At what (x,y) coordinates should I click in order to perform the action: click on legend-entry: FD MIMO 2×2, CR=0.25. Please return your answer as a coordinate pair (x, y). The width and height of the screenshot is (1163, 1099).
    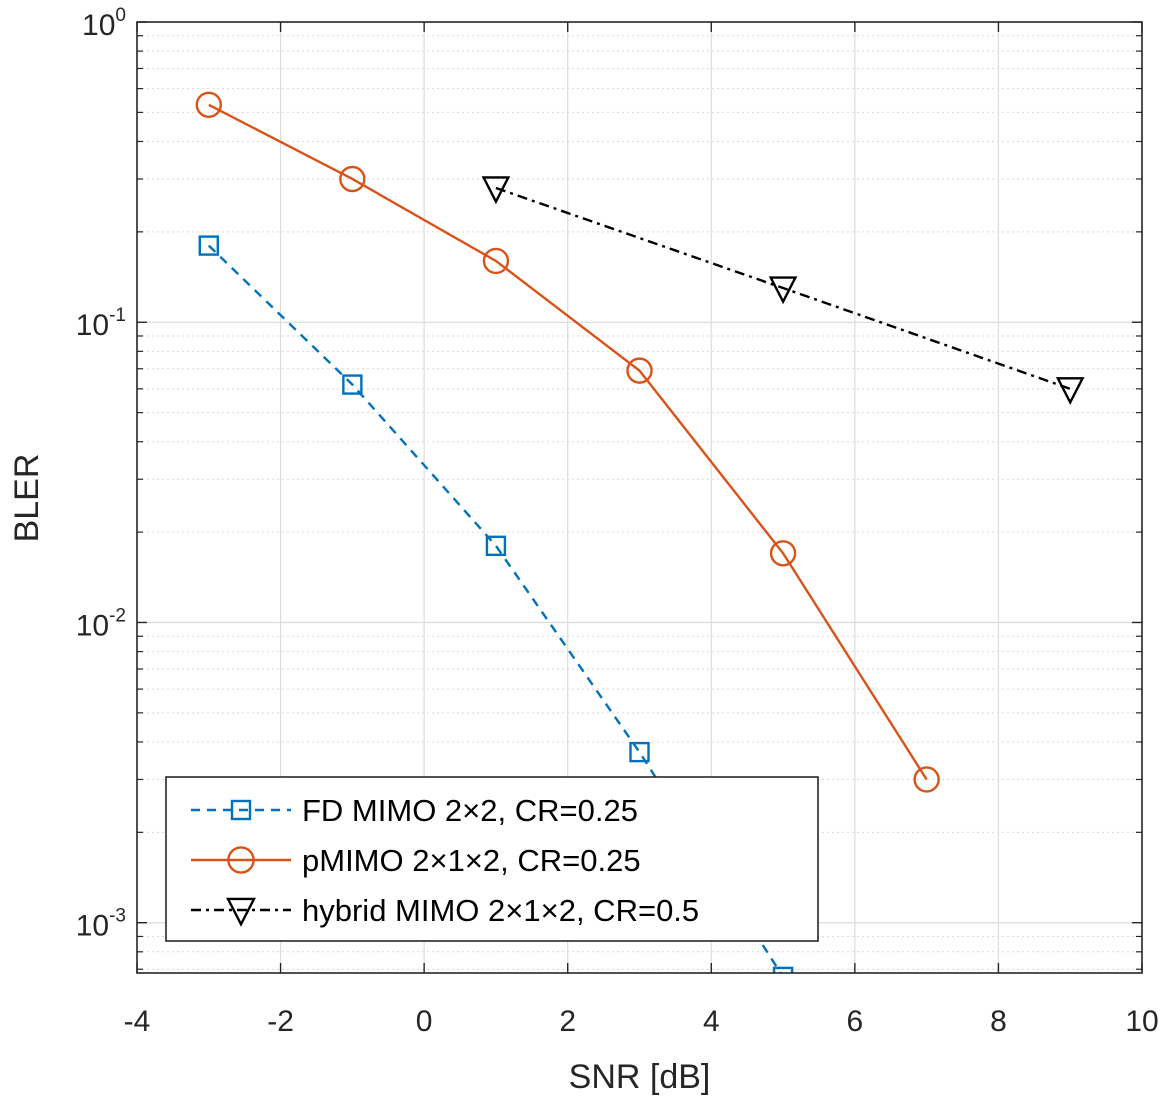
    Looking at the image, I should click on (414, 810).